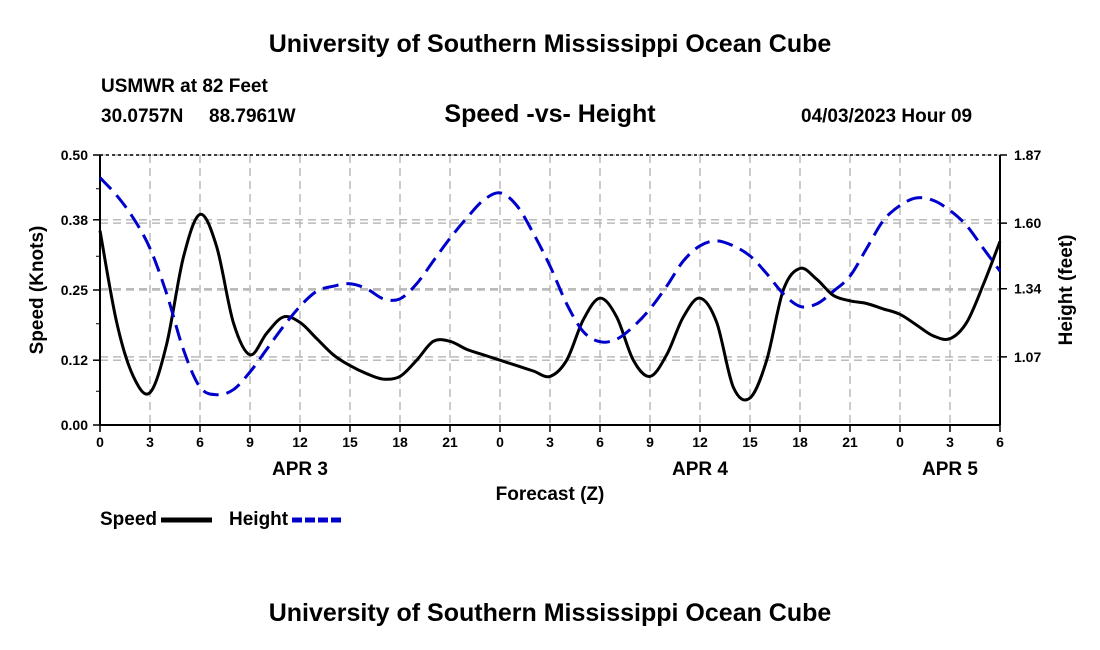 The image size is (1100, 650). Describe the element at coordinates (74, 290) in the screenshot. I see `y-tick-label: 0.25` at that location.